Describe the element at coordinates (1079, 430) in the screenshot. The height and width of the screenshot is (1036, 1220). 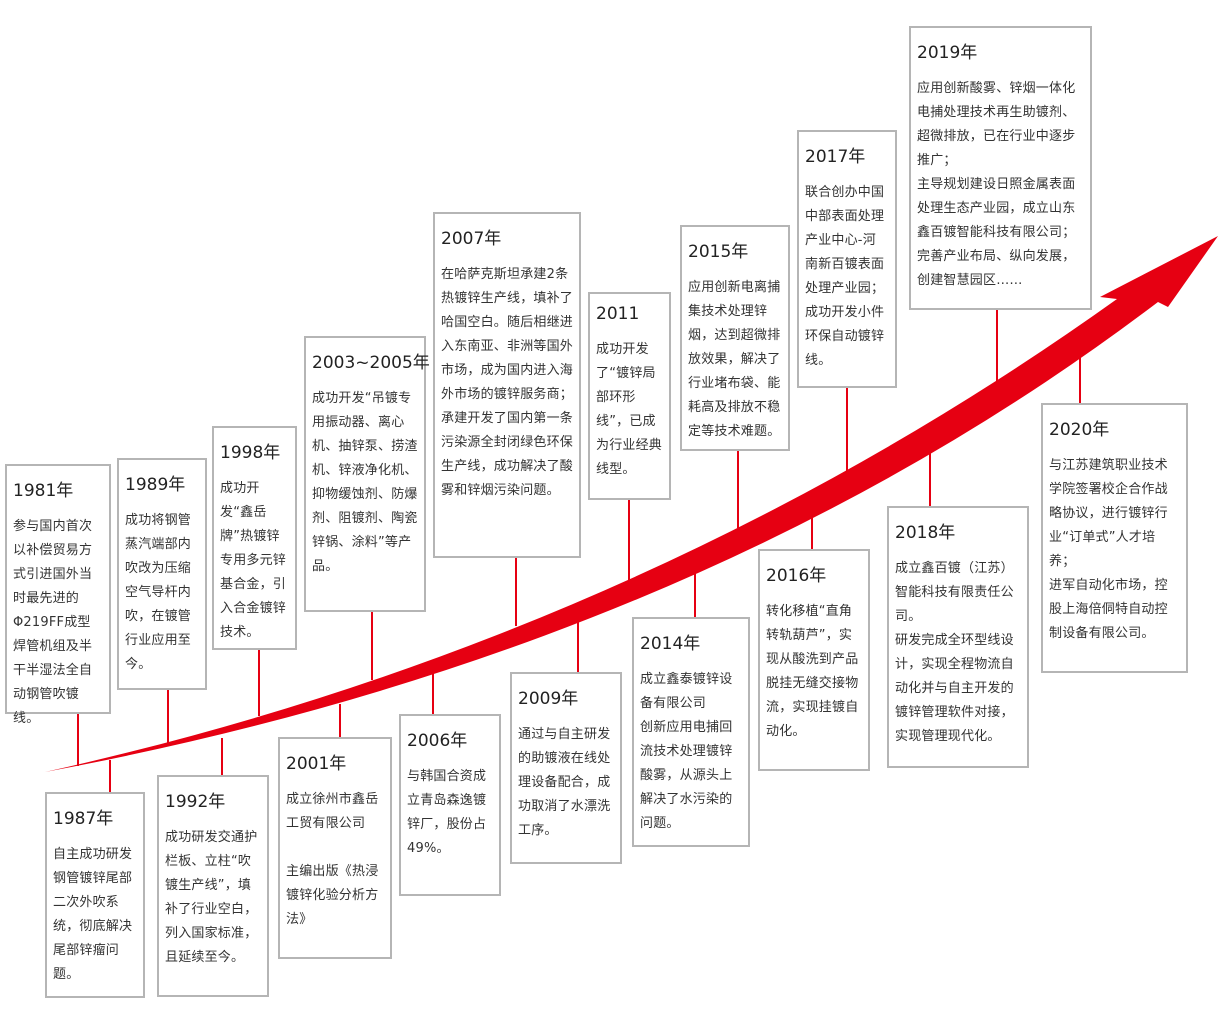
I see `milestone-year: 2020年` at that location.